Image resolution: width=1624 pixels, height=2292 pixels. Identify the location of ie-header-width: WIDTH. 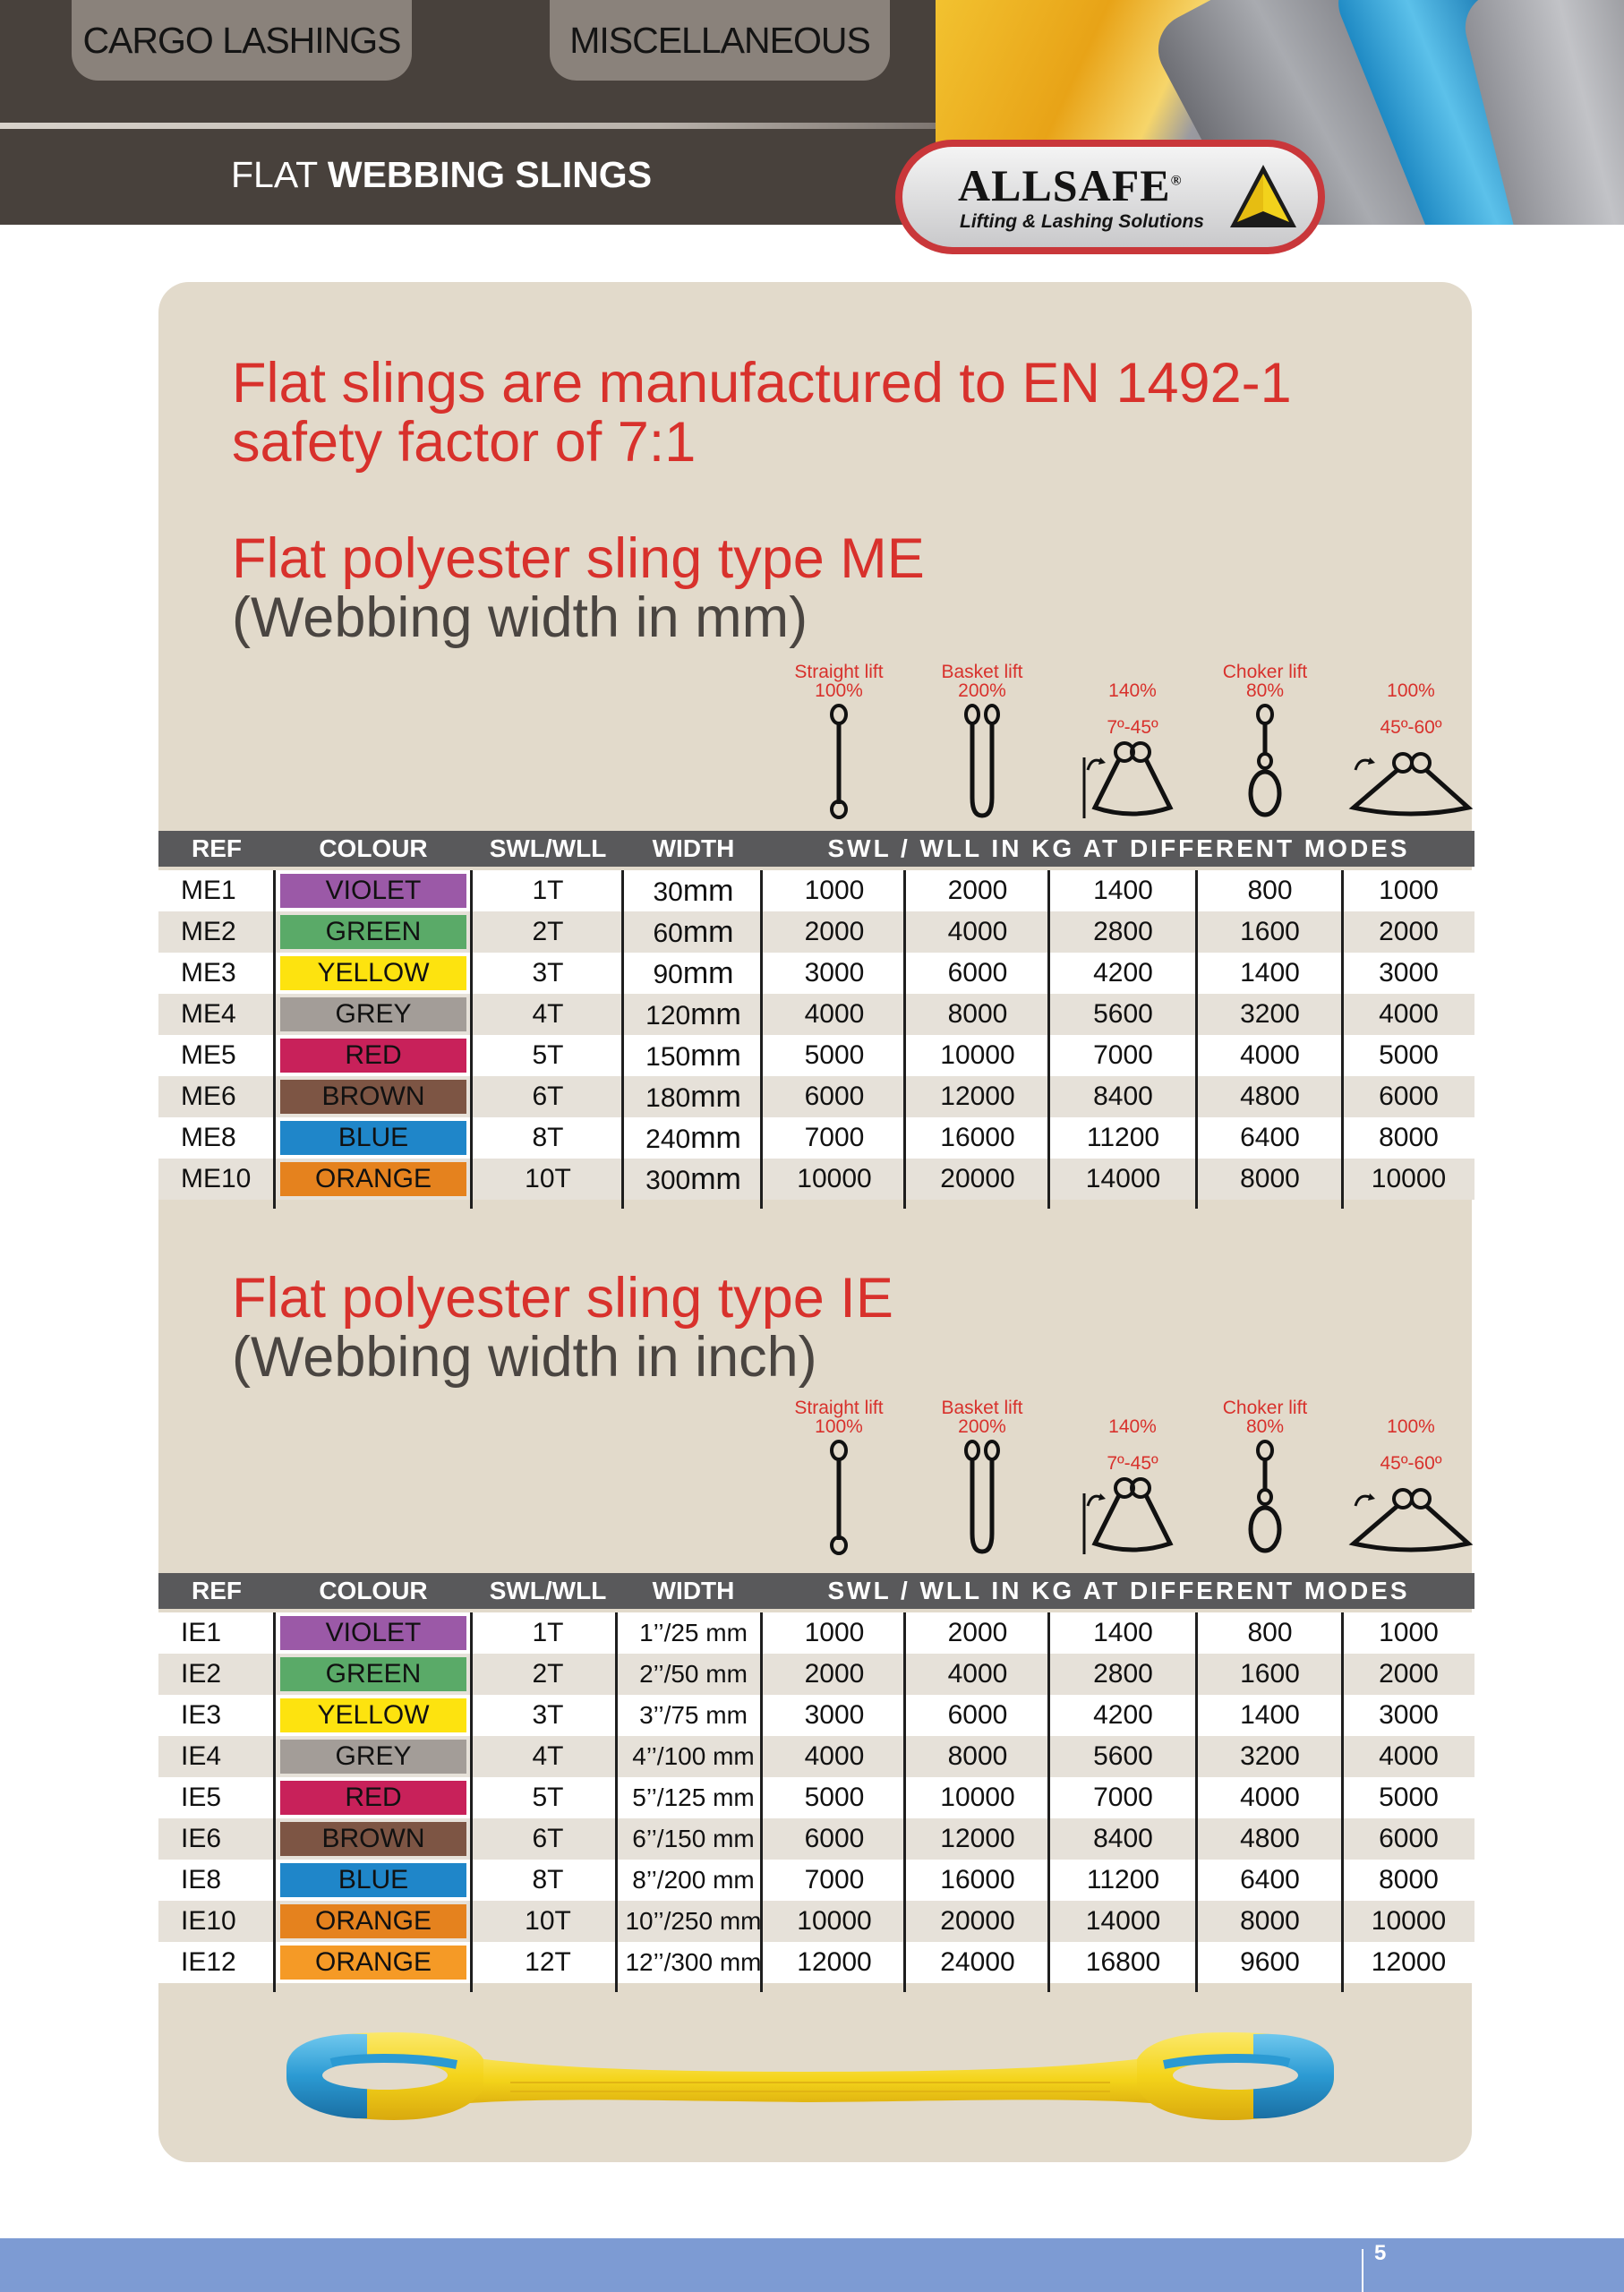
(693, 1590).